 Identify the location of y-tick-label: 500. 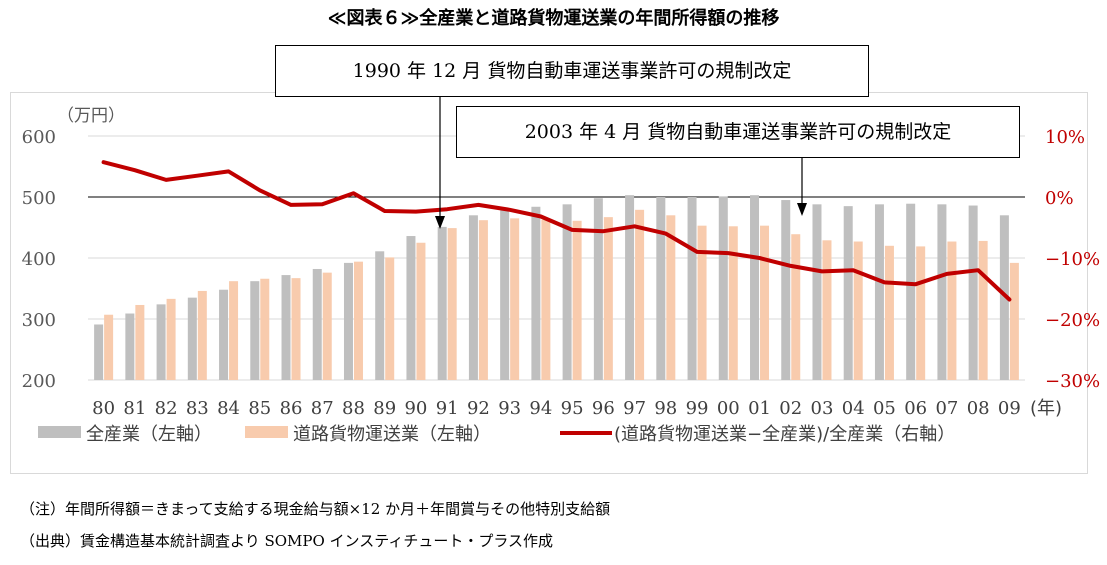
(39, 198).